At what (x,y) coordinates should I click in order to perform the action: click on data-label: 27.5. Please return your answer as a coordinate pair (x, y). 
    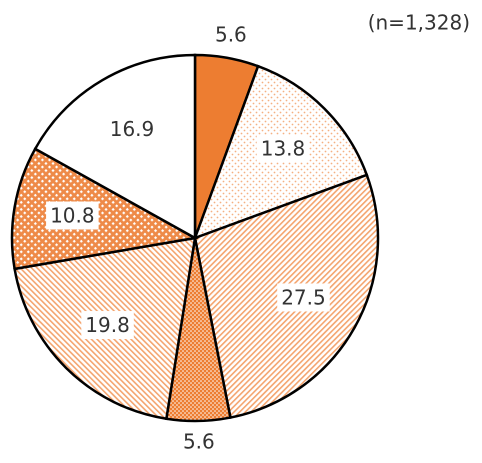
    Looking at the image, I should click on (303, 297).